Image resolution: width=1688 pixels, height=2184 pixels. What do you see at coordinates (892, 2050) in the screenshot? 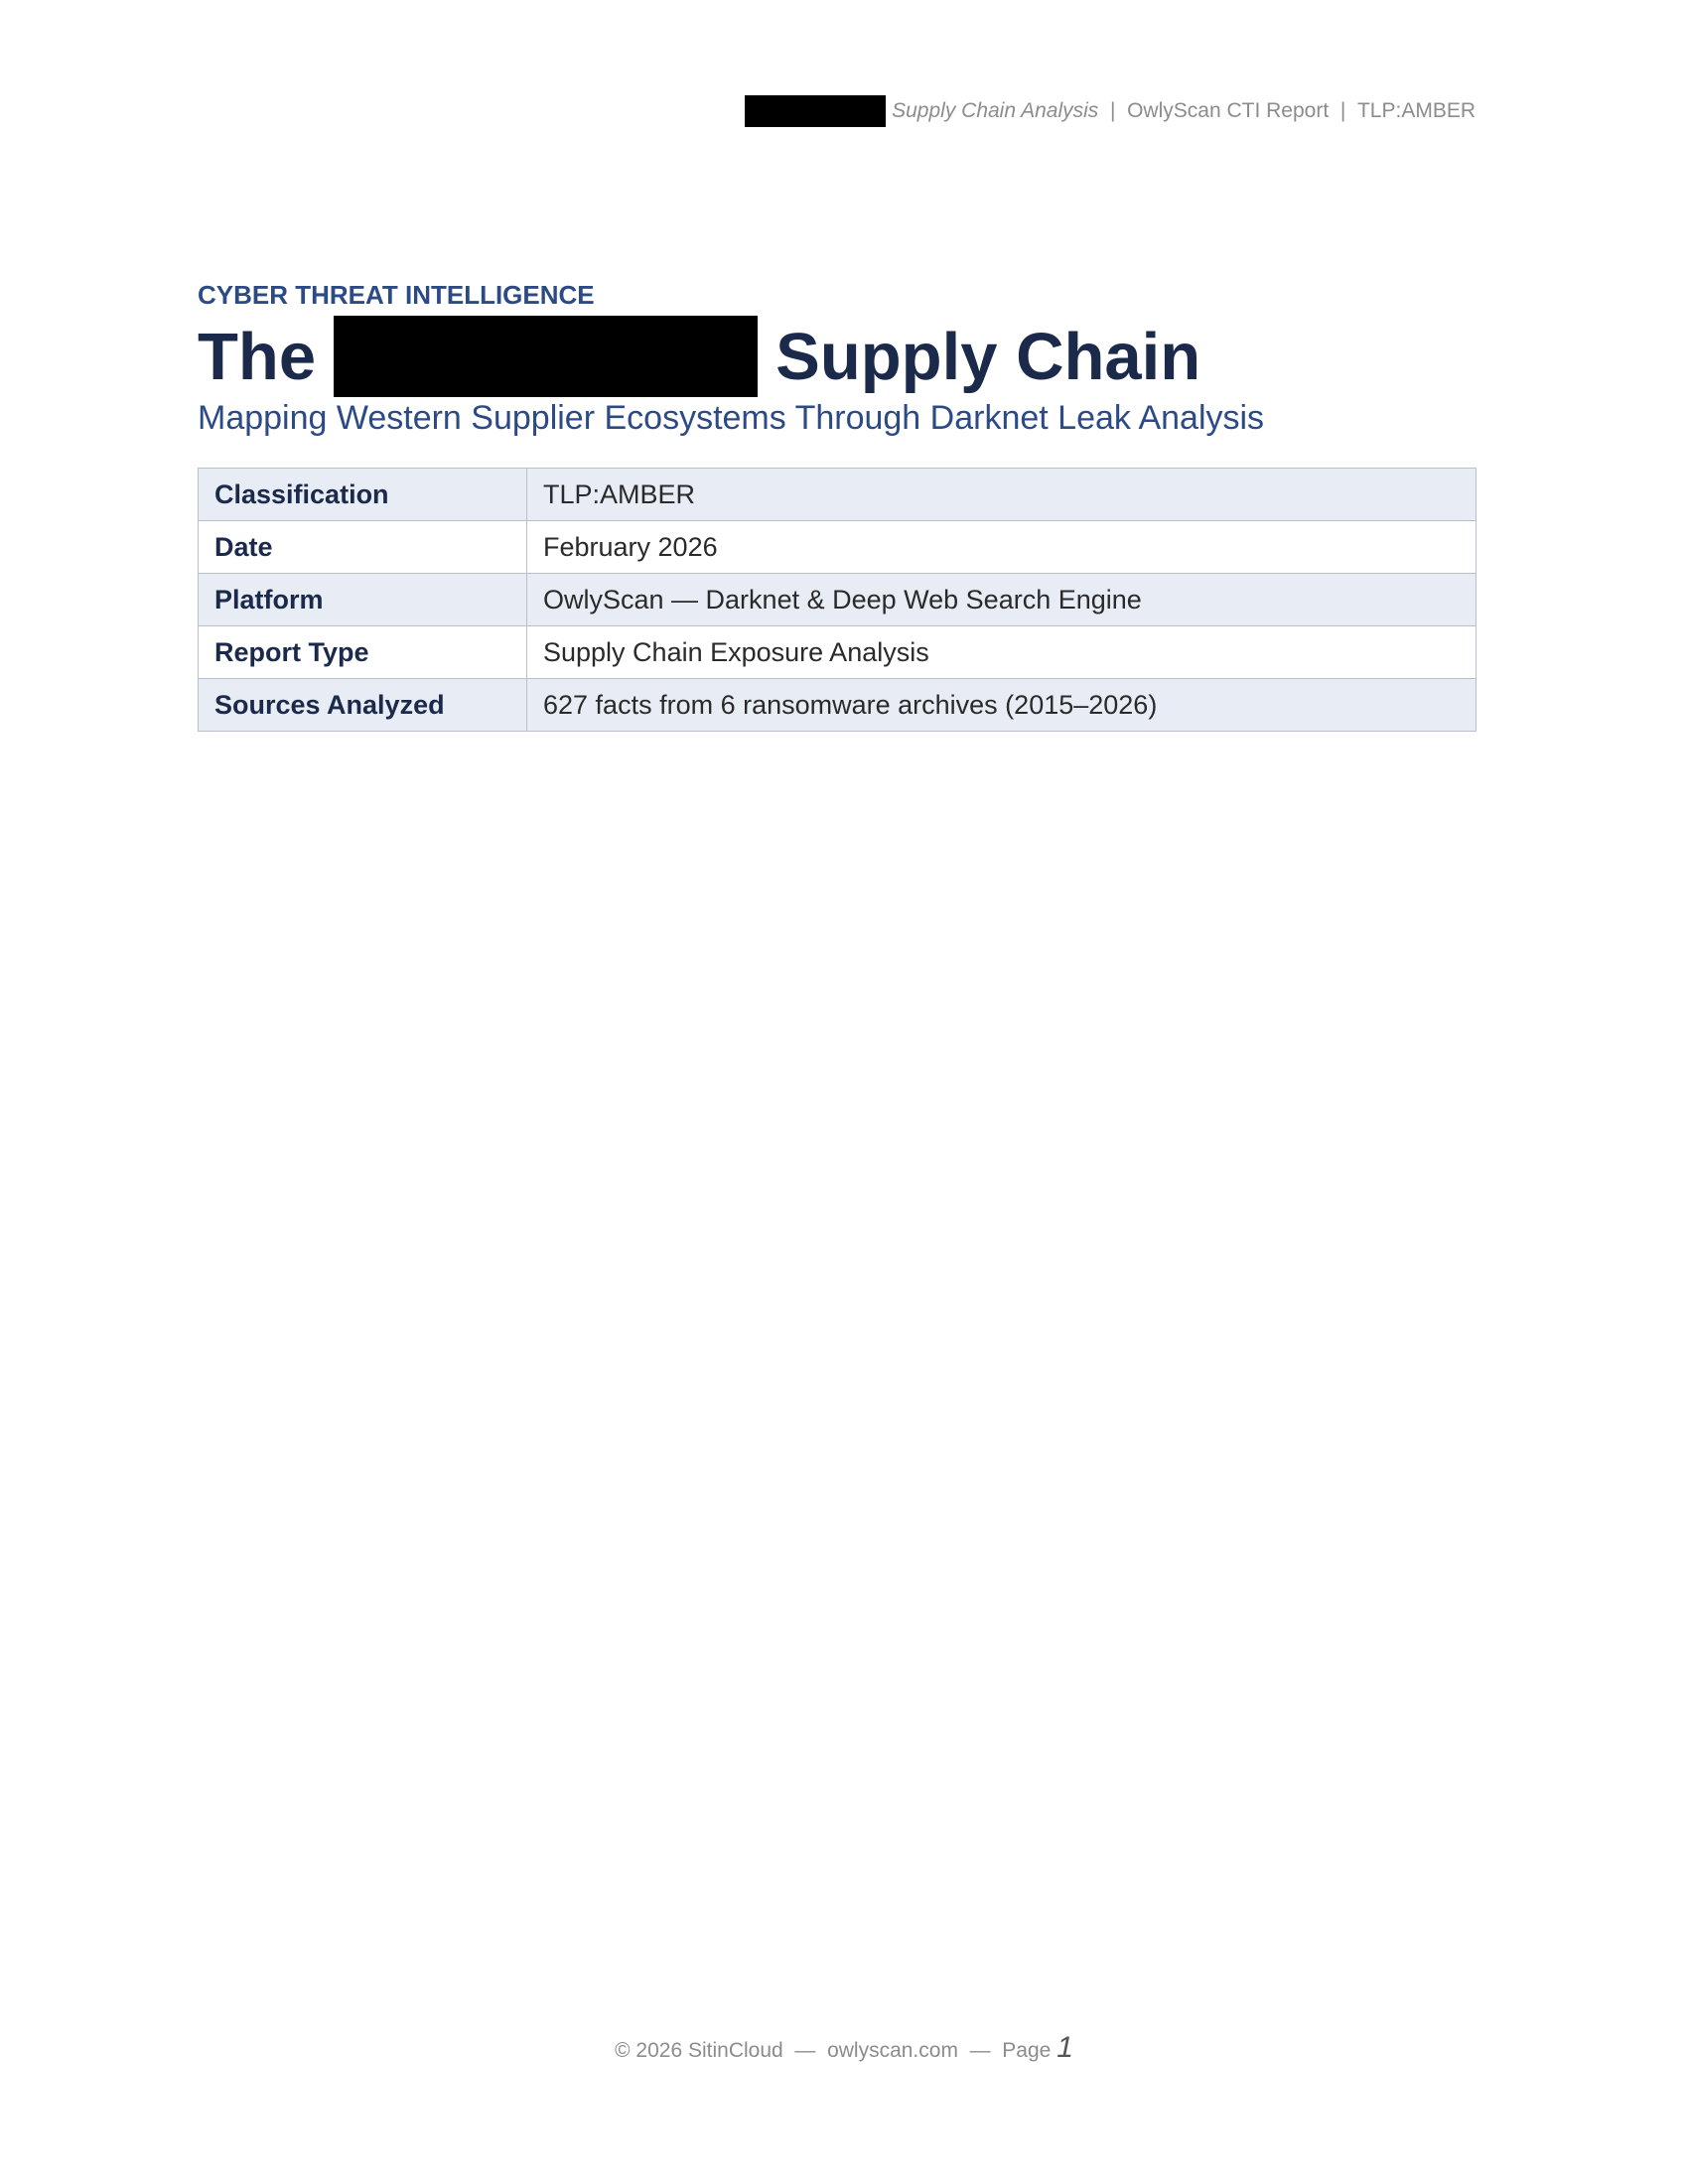
I see `footer-site-link: owlyscan.com` at bounding box center [892, 2050].